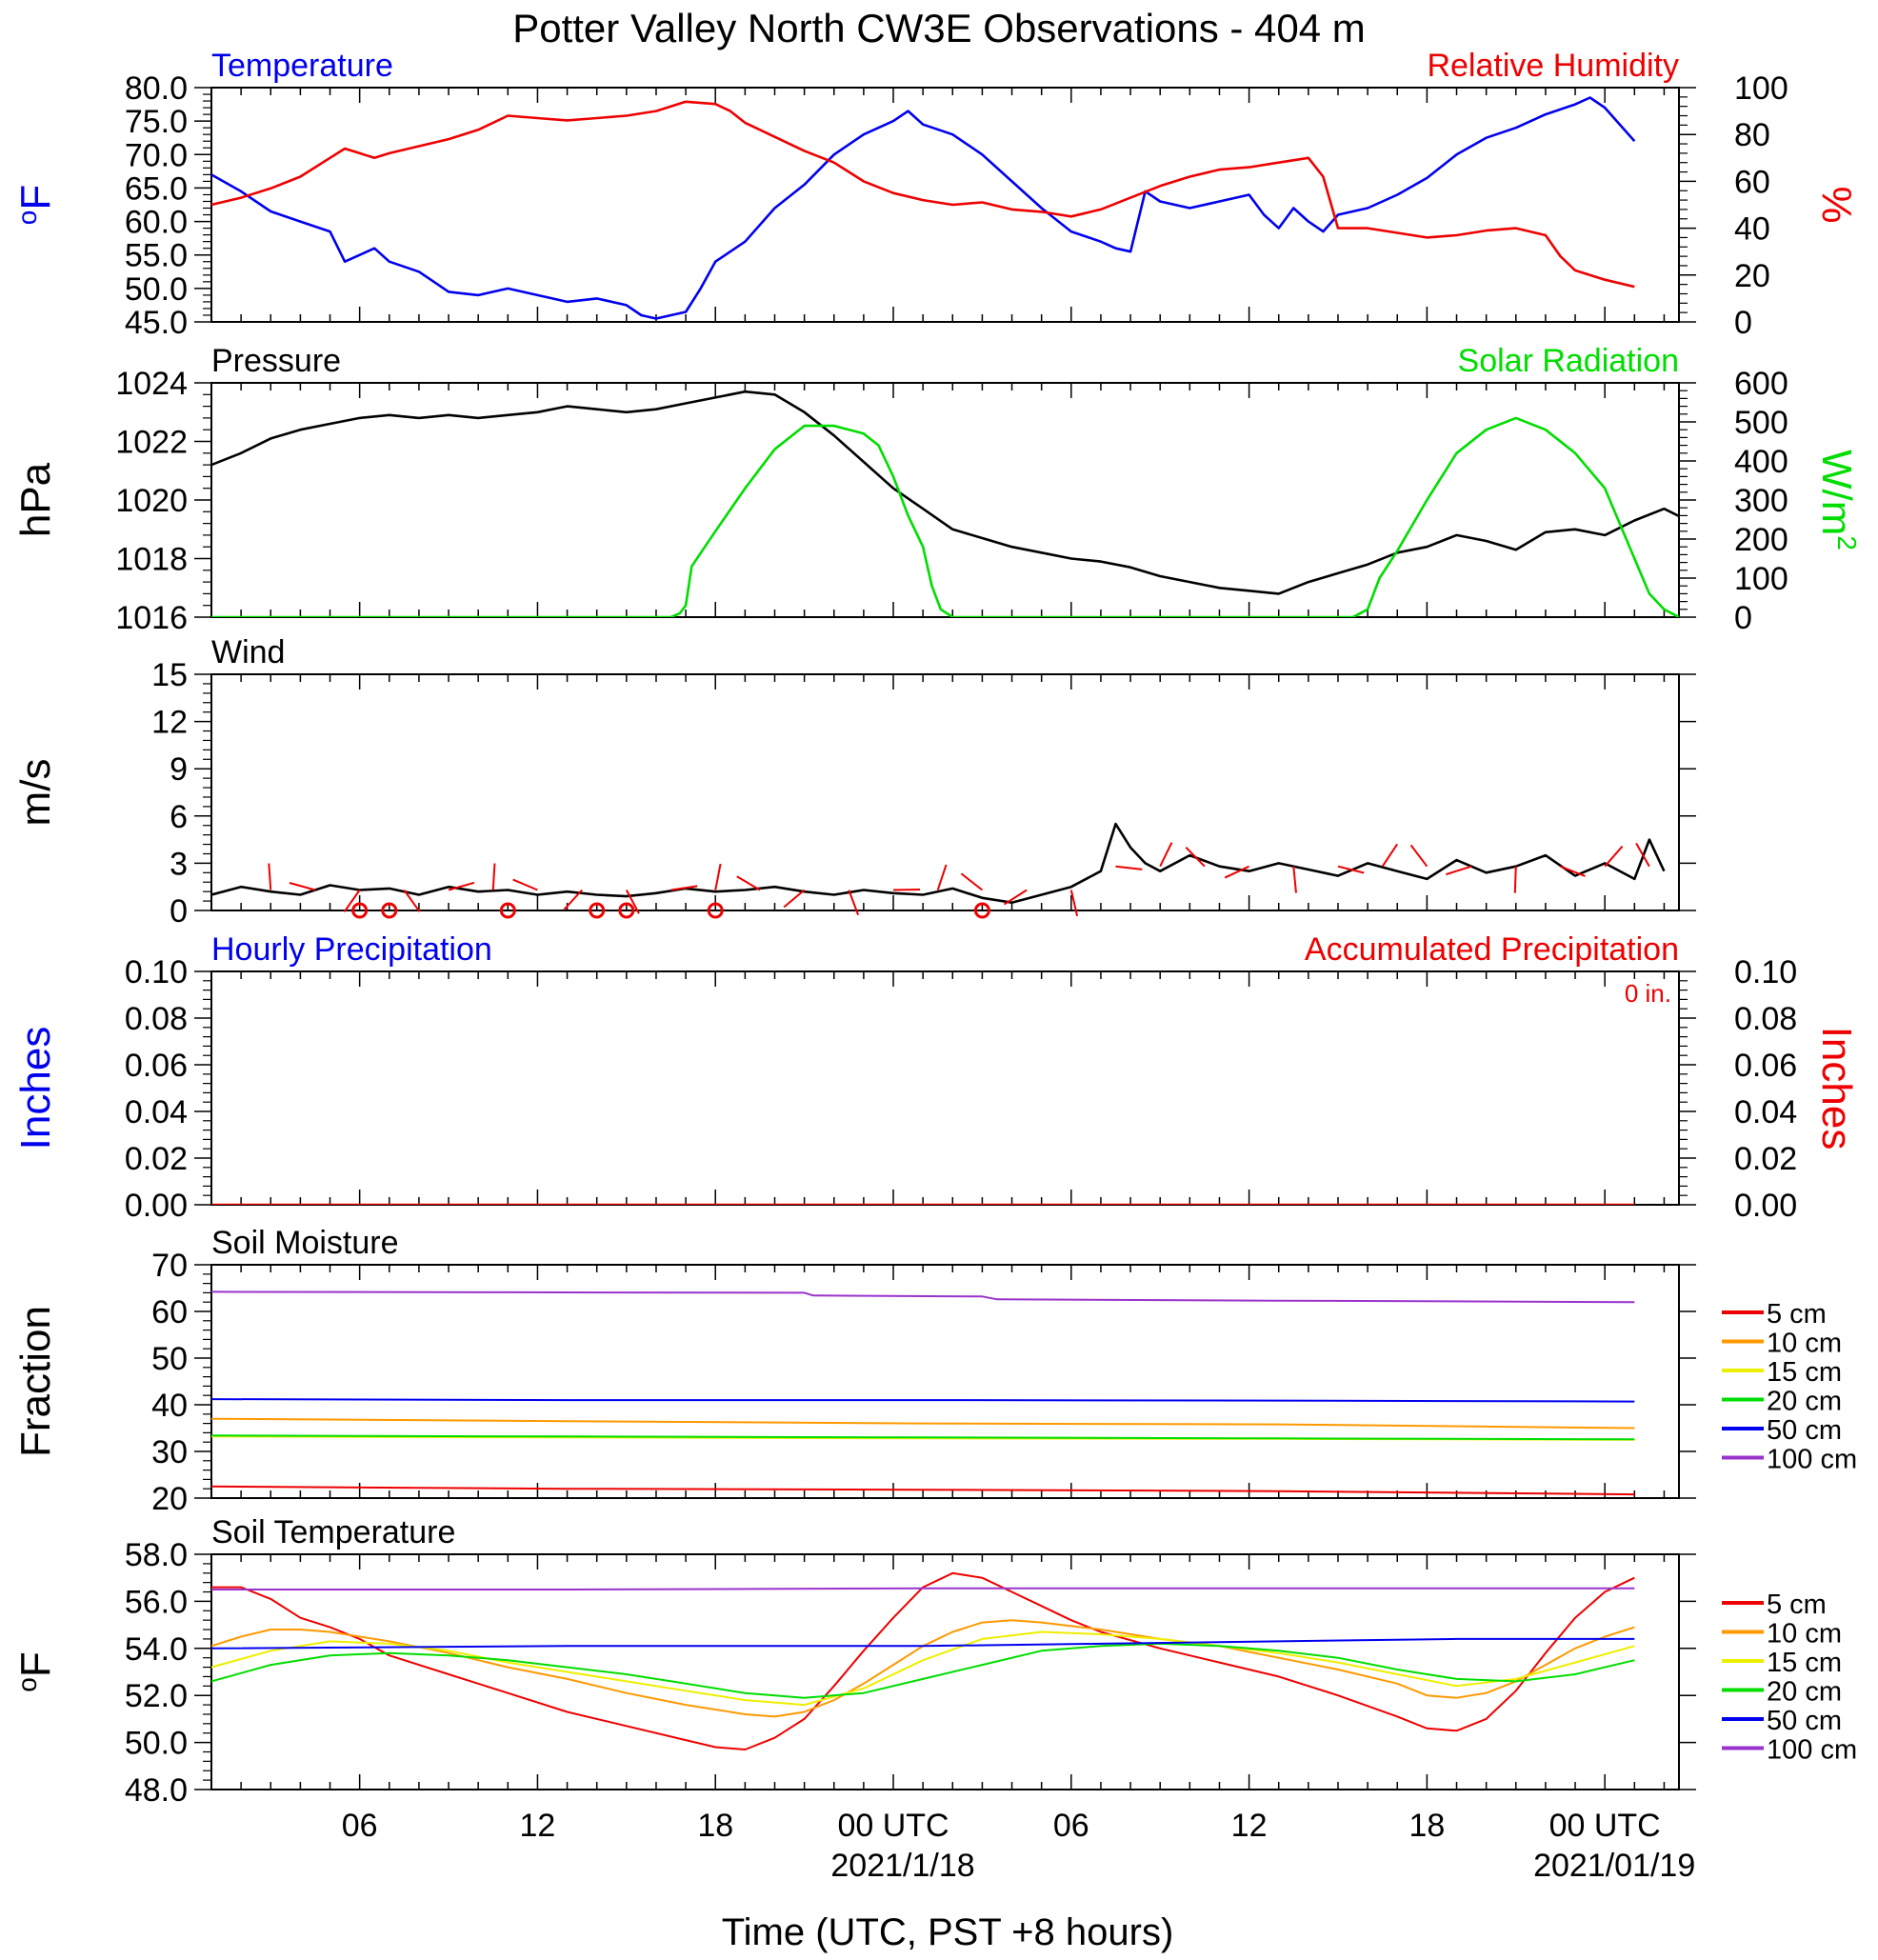 This screenshot has height=1960, width=1878. Describe the element at coordinates (169, 1499) in the screenshot. I see `y-tick-label-left: 20` at that location.